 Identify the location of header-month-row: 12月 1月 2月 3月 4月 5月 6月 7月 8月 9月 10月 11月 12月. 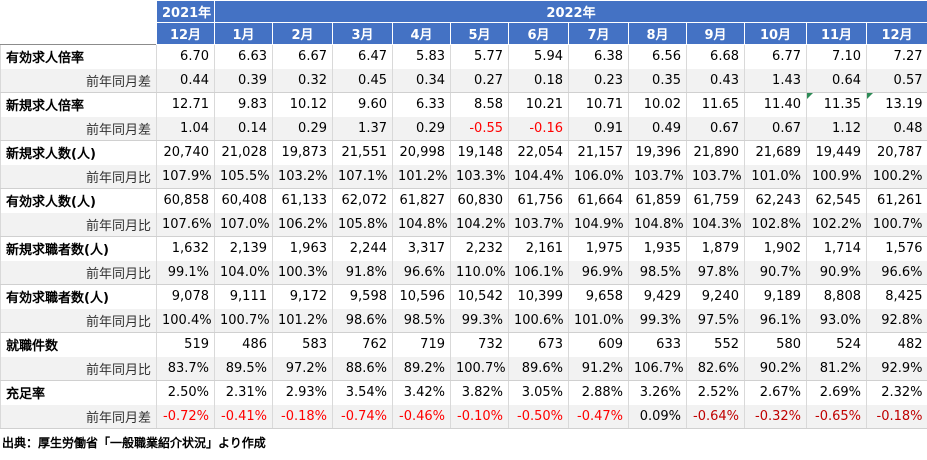
(463, 33).